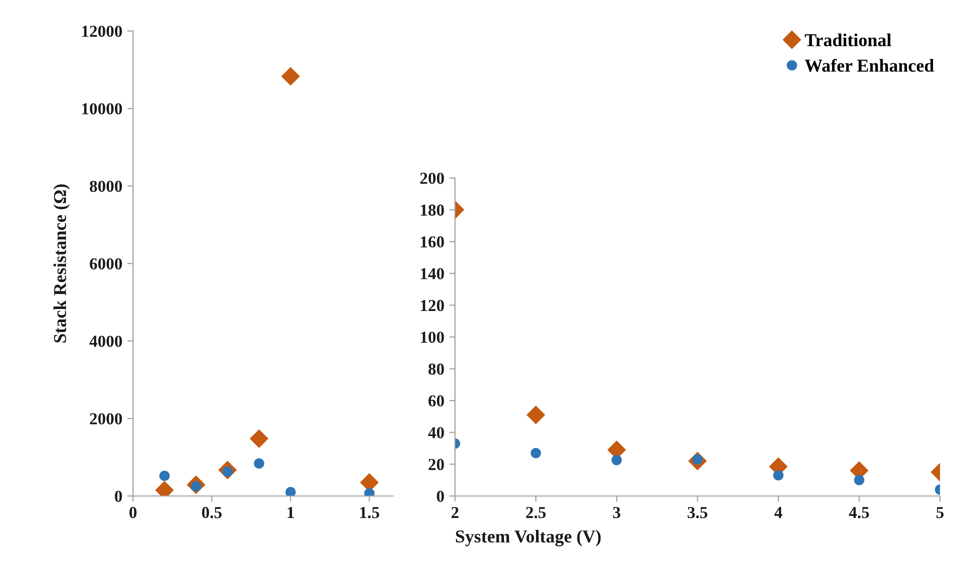  I want to click on x-tick-label: 4, so click(778, 512).